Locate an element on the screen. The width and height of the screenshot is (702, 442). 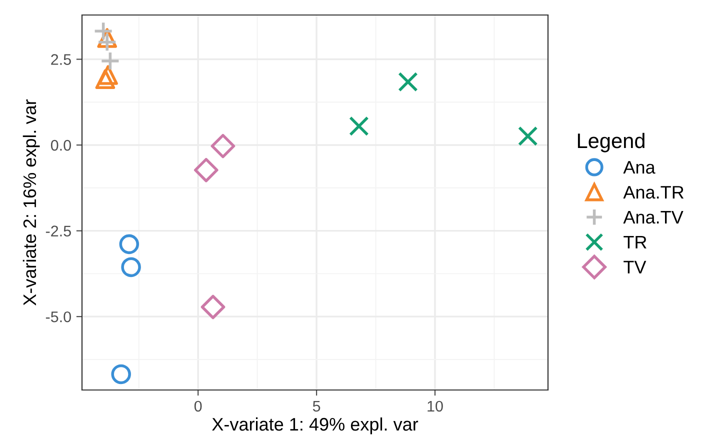
y-tick-label: -5.0 is located at coordinates (58, 316).